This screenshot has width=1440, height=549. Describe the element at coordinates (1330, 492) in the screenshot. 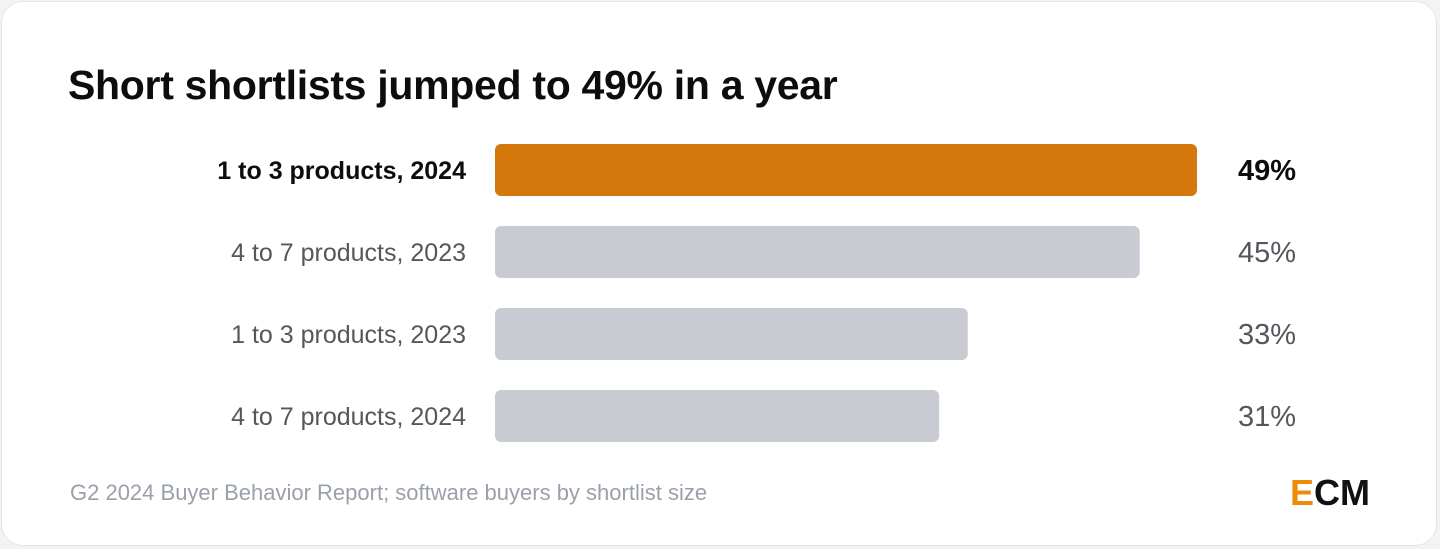

I see `ecm-logo: ECM` at that location.